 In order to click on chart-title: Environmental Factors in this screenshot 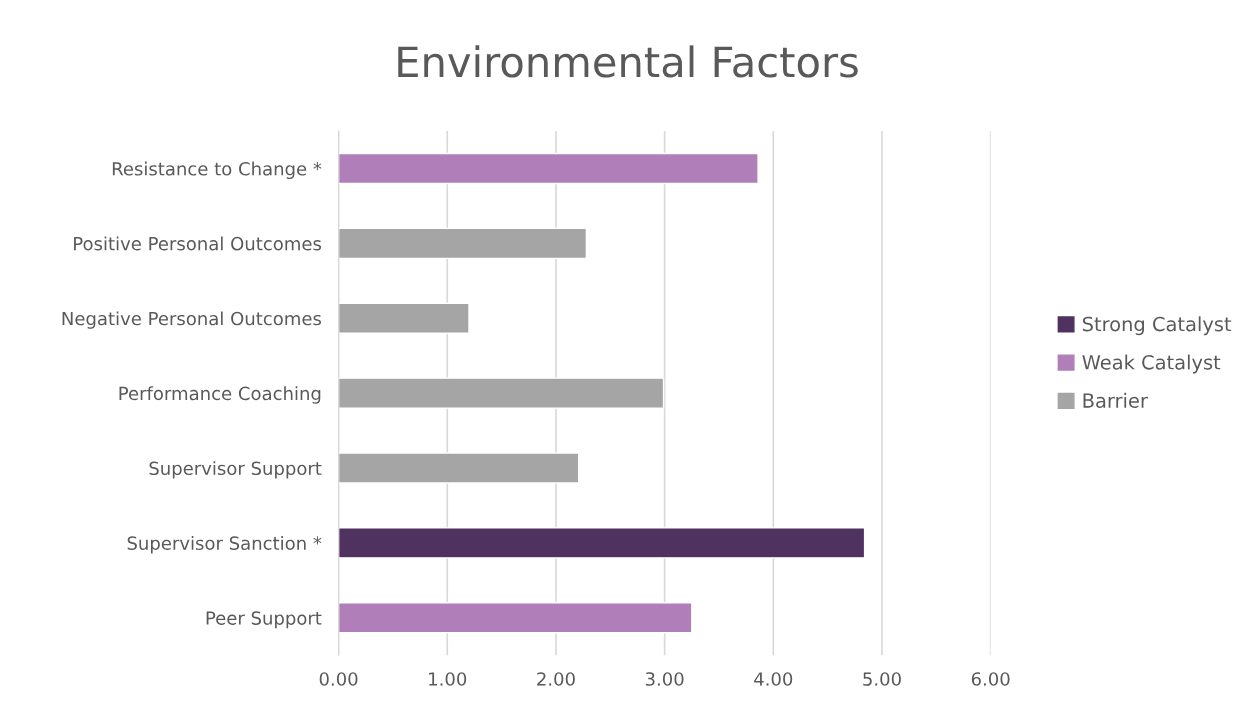, I will do `click(628, 61)`.